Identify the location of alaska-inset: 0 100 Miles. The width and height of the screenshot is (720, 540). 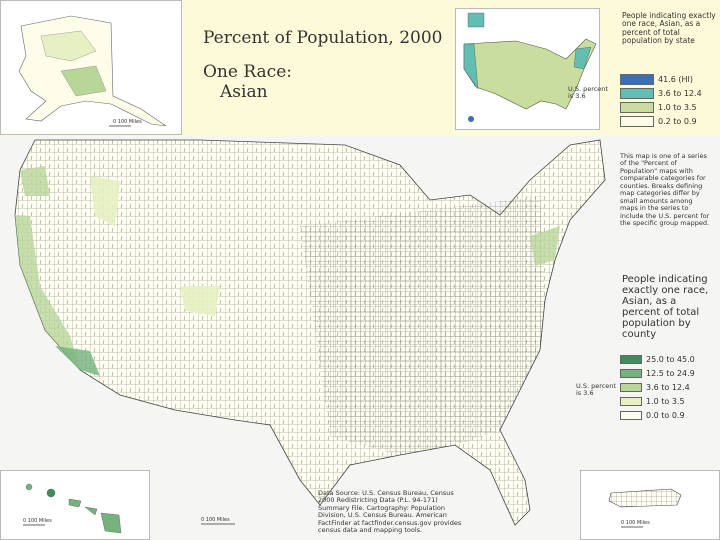
(91, 67).